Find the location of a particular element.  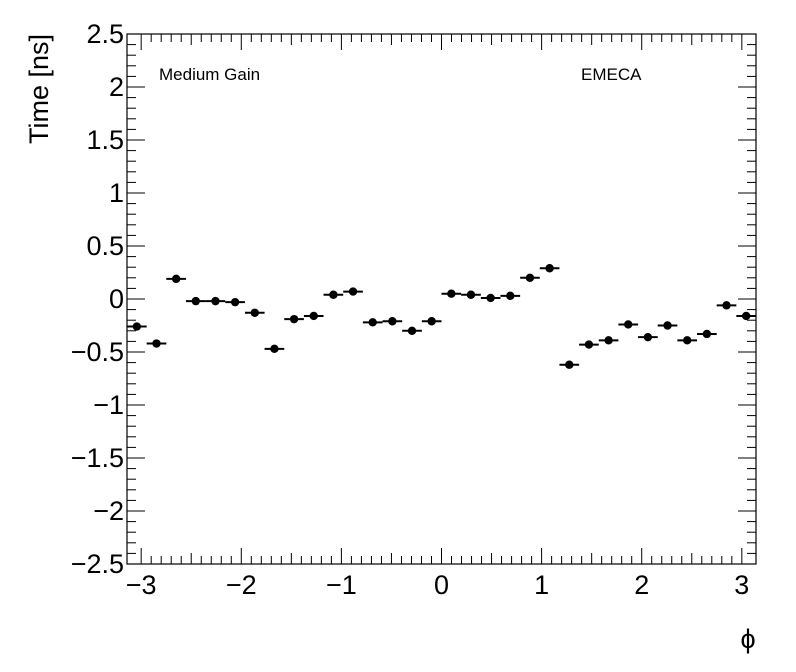

x-axis-tick-labels: −3 −2 −1 0 1 2 3 is located at coordinates (438, 585).